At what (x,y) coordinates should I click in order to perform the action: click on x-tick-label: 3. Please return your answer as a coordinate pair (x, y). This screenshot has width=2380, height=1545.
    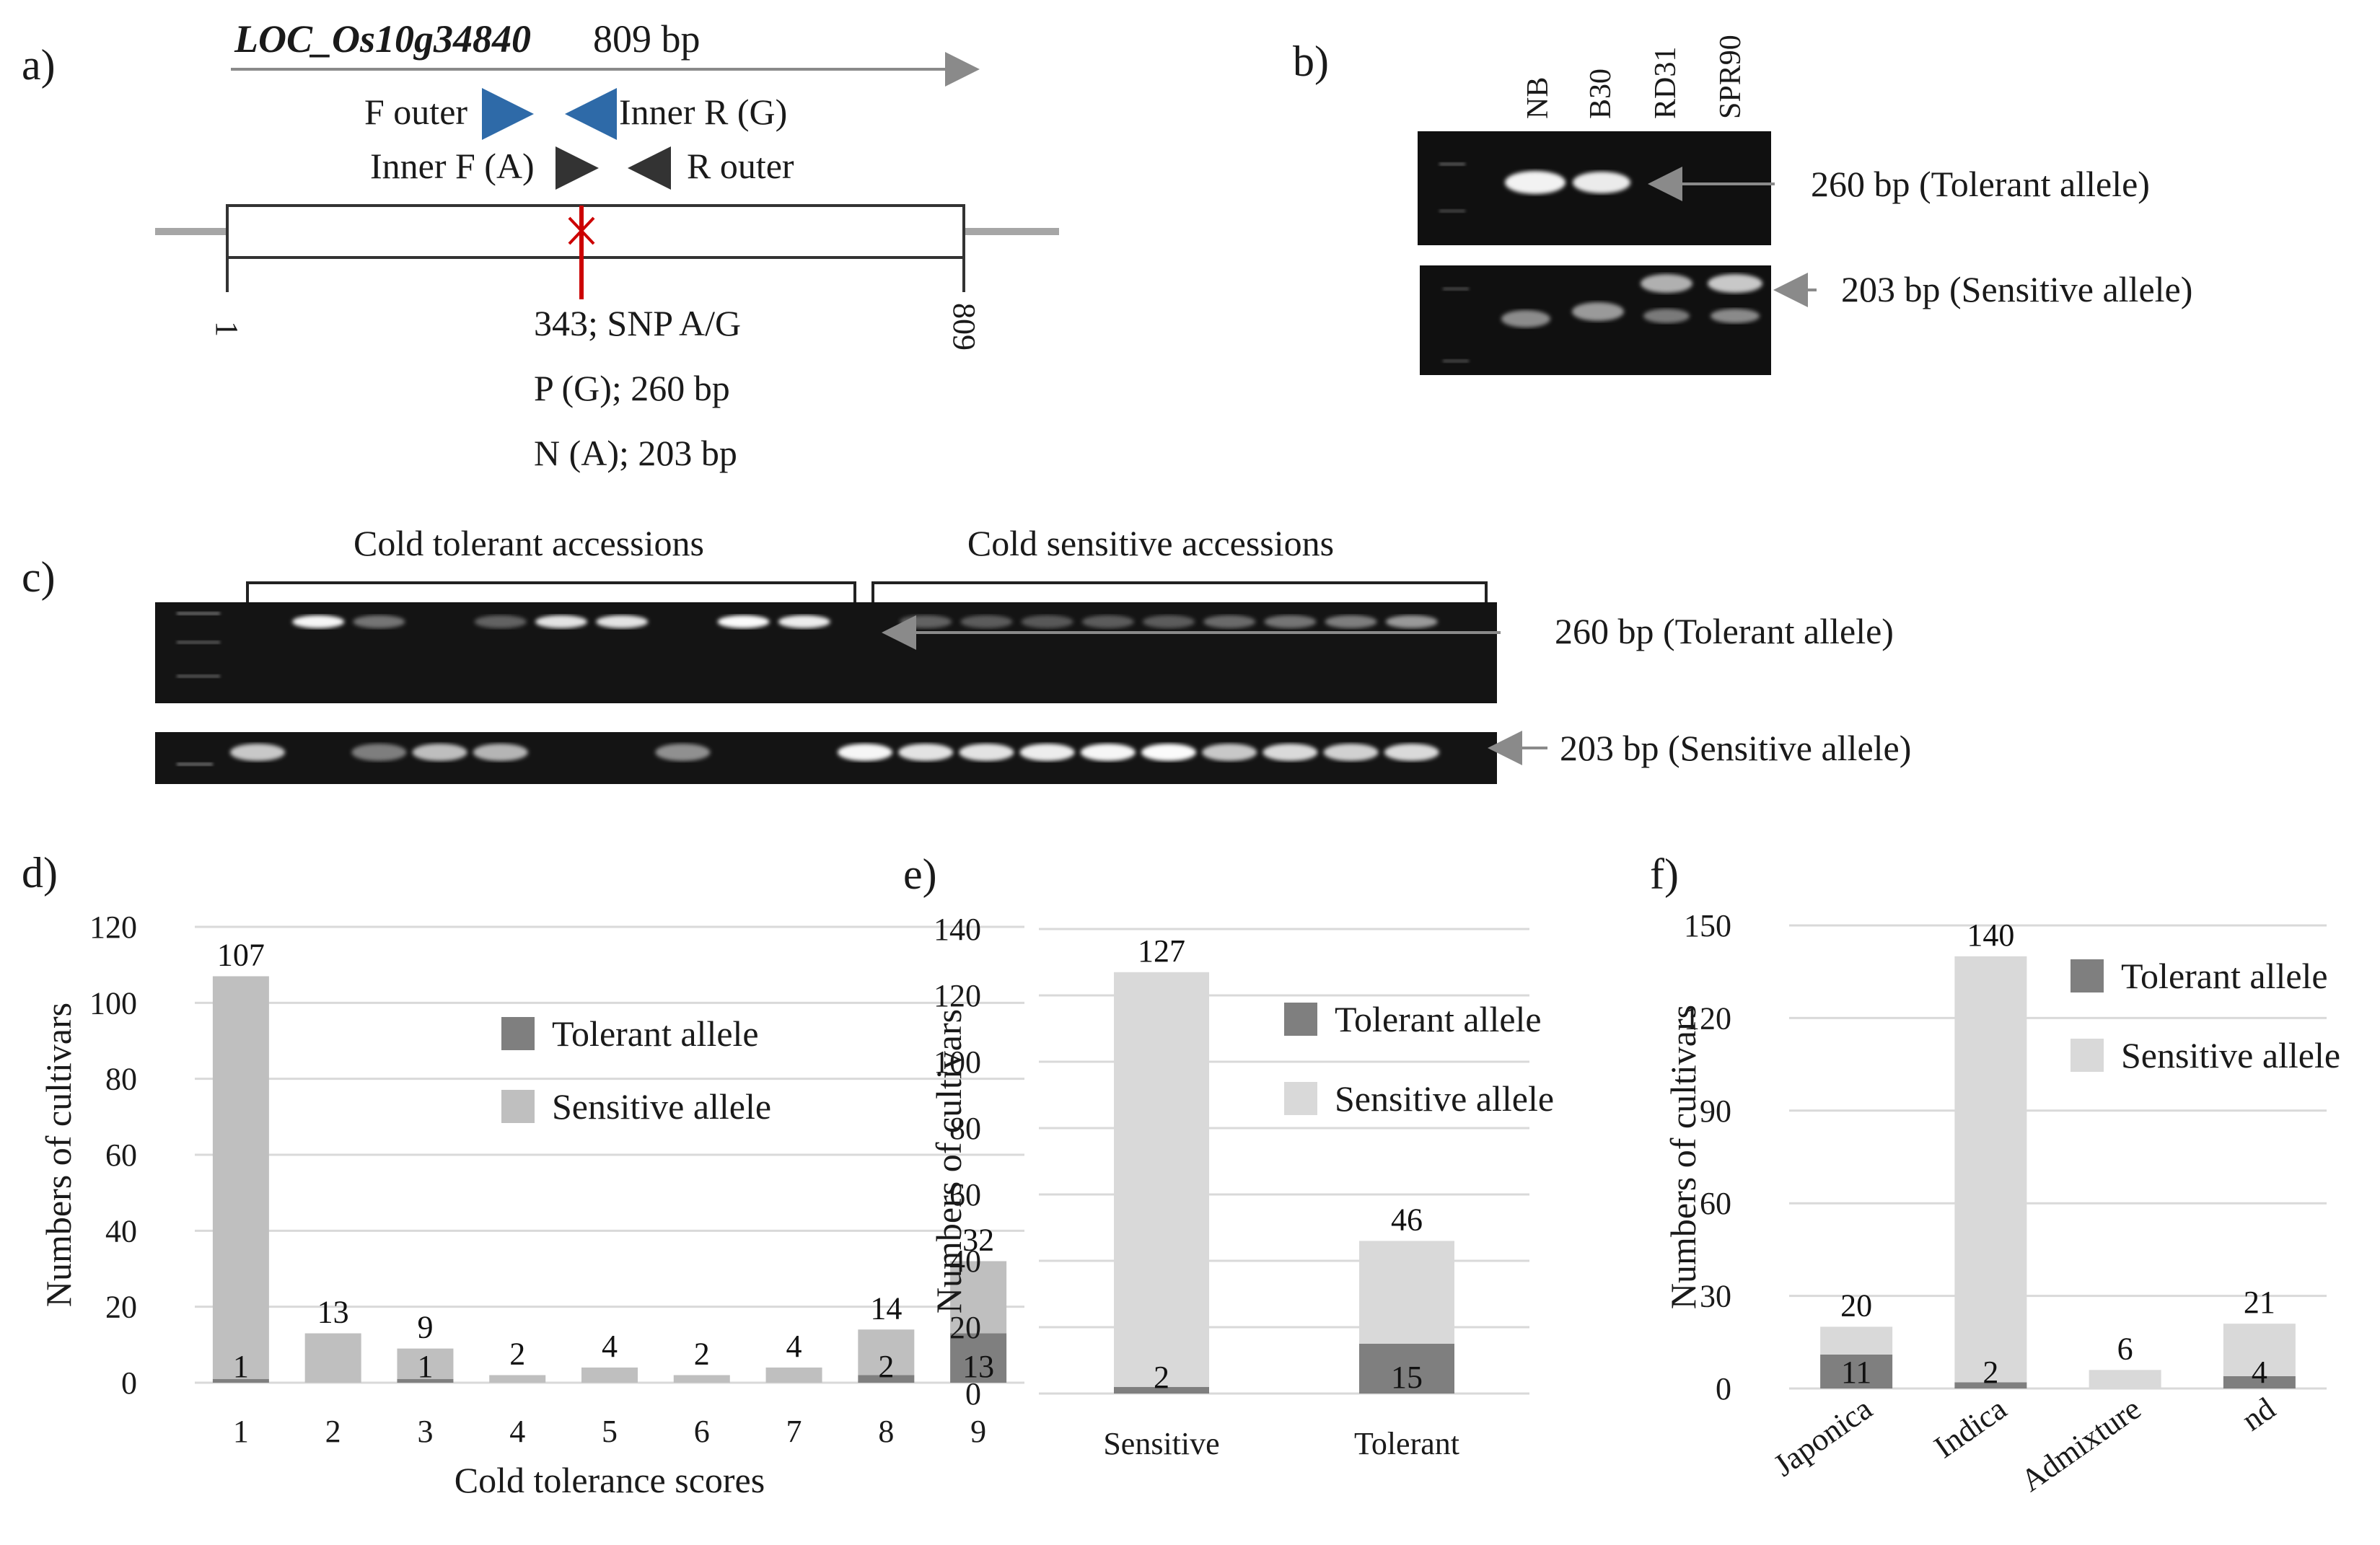
    Looking at the image, I should click on (425, 1431).